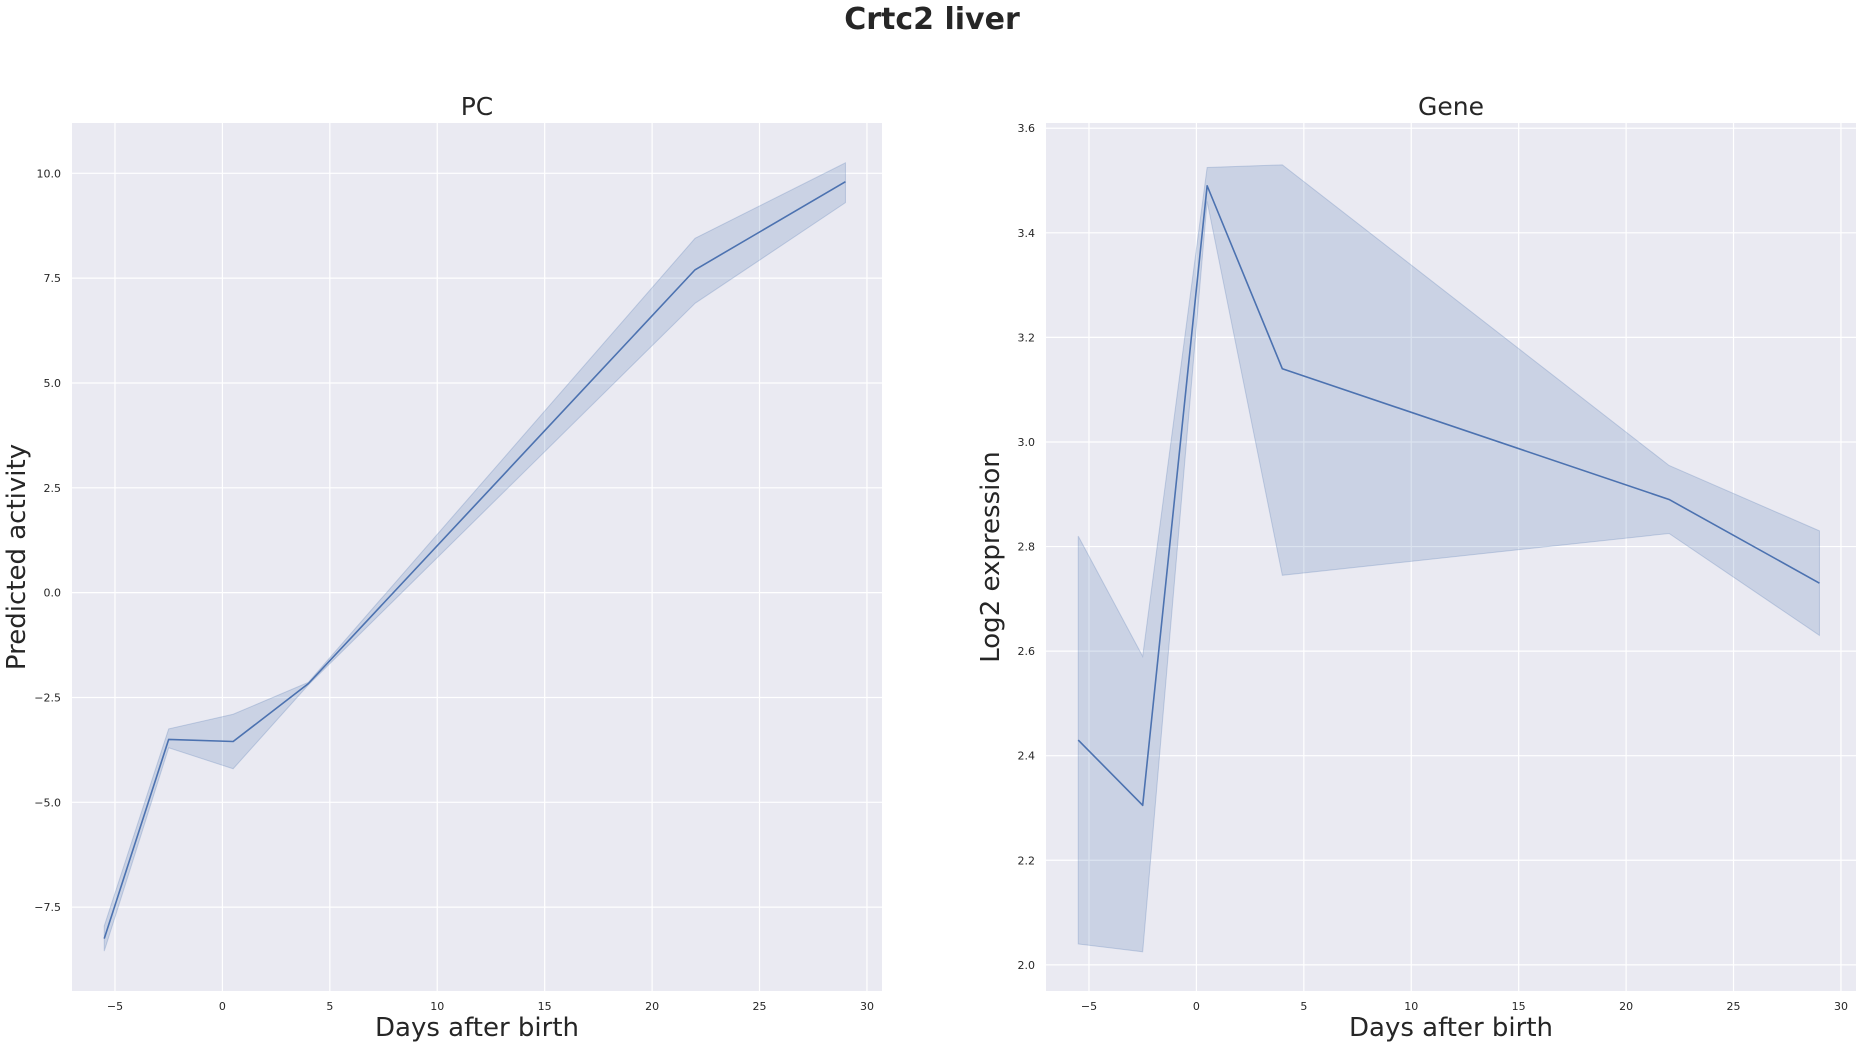 This screenshot has height=1046, width=1864. What do you see at coordinates (47, 907) in the screenshot?
I see `pc-y-tick-label: −7.5` at bounding box center [47, 907].